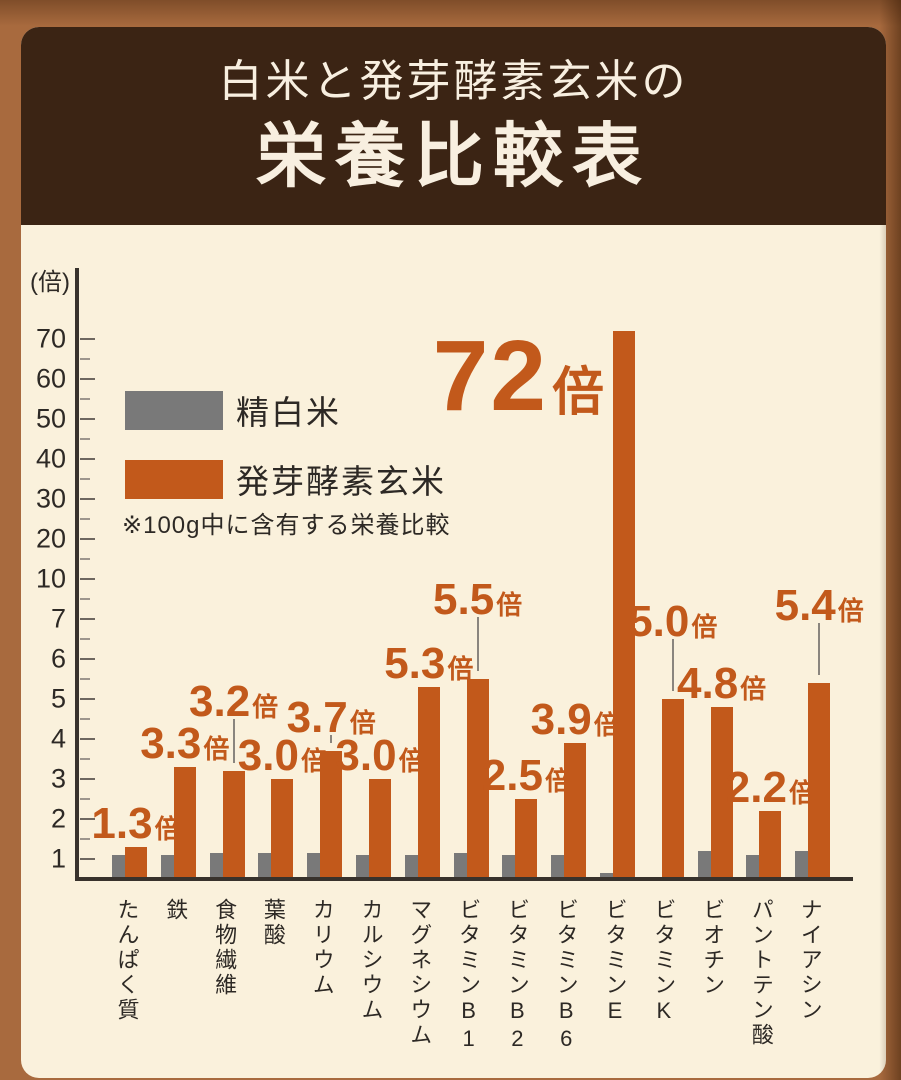 This screenshot has width=901, height=1080. Describe the element at coordinates (566, 976) in the screenshot. I see `category-label: ビタミンB6` at that location.